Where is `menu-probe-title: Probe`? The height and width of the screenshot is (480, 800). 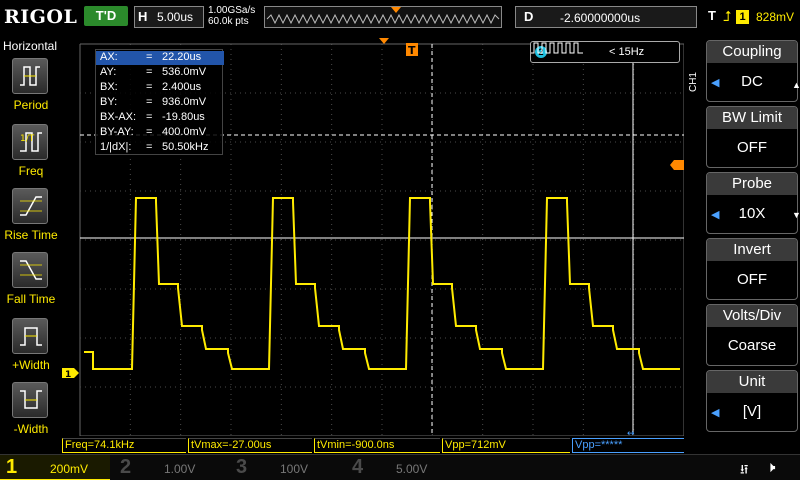
menu-probe-title: Probe is located at coordinates (752, 184).